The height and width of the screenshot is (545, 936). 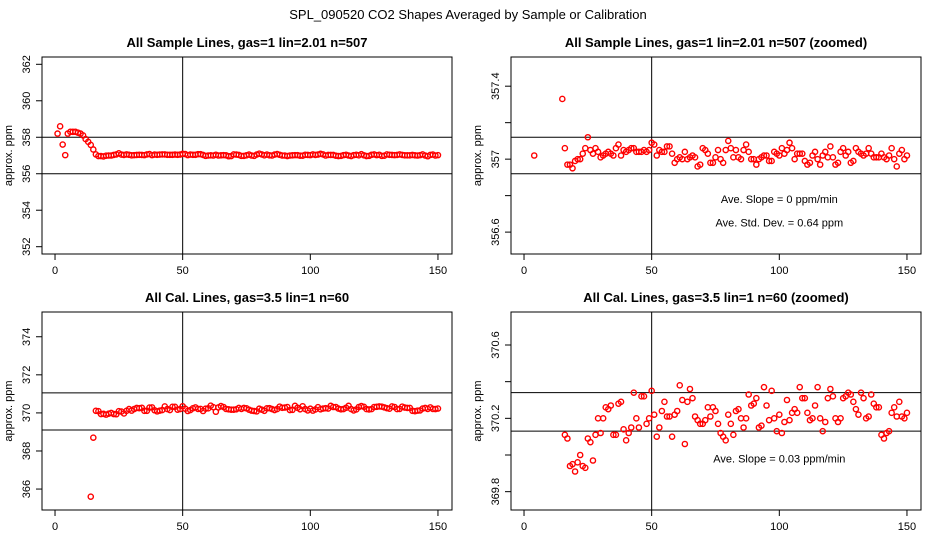 What do you see at coordinates (9, 410) in the screenshot?
I see `y-axis-label: approx. ppm` at bounding box center [9, 410].